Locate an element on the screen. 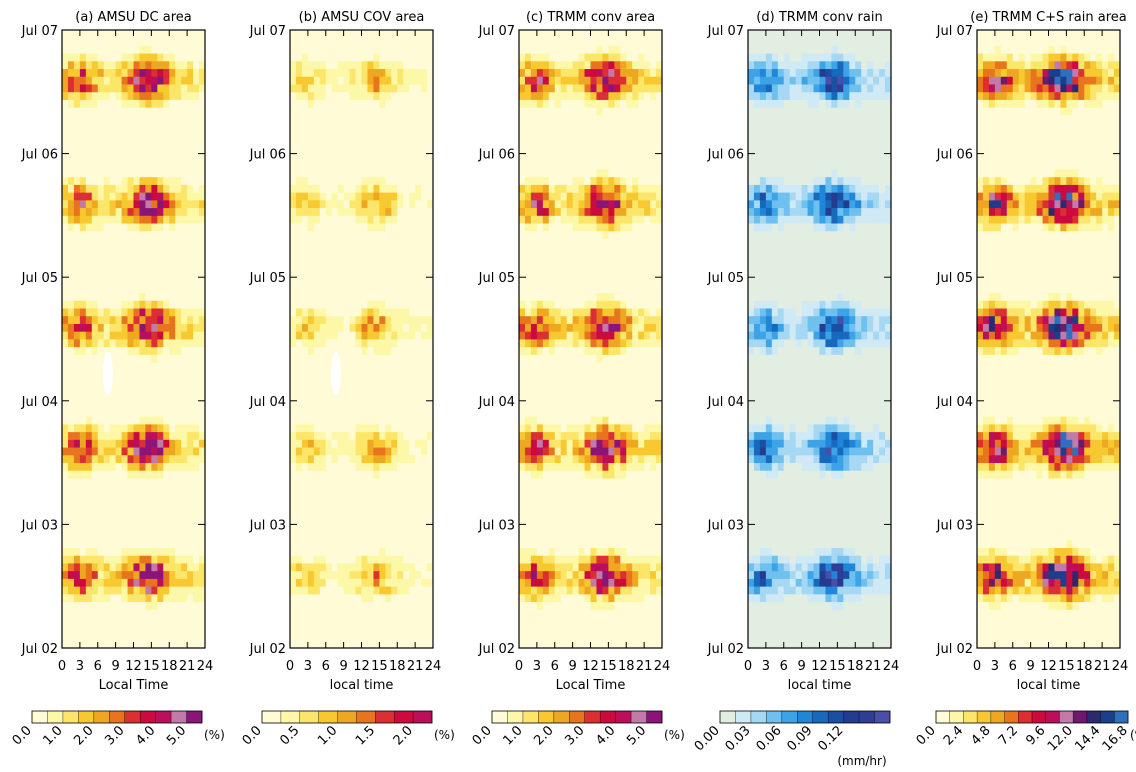 This screenshot has width=1136, height=772. panel-title: (b) AMSU COV area is located at coordinates (362, 17).